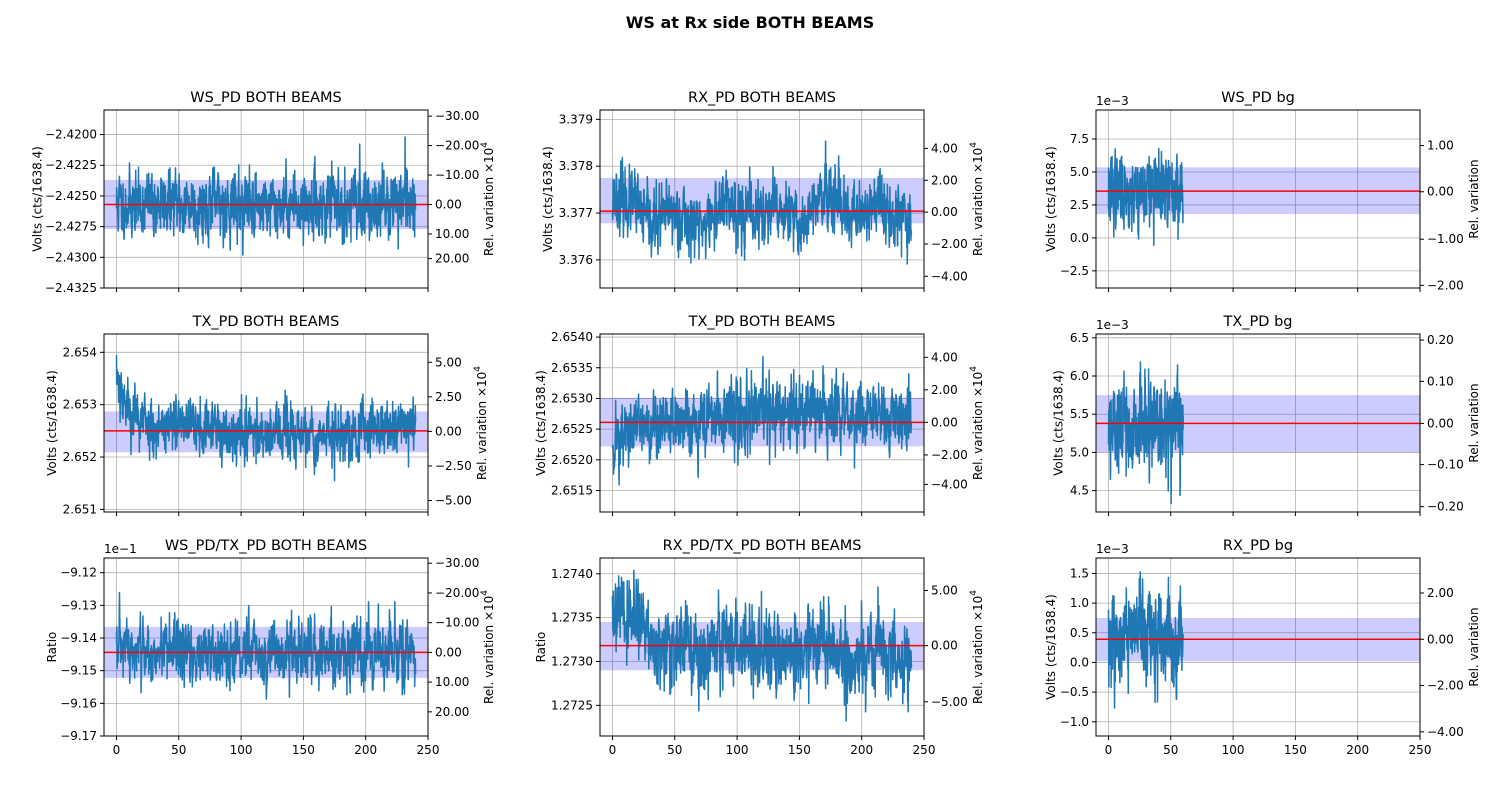 The image size is (1500, 800). I want to click on x-tick-label: 100, so click(1233, 750).